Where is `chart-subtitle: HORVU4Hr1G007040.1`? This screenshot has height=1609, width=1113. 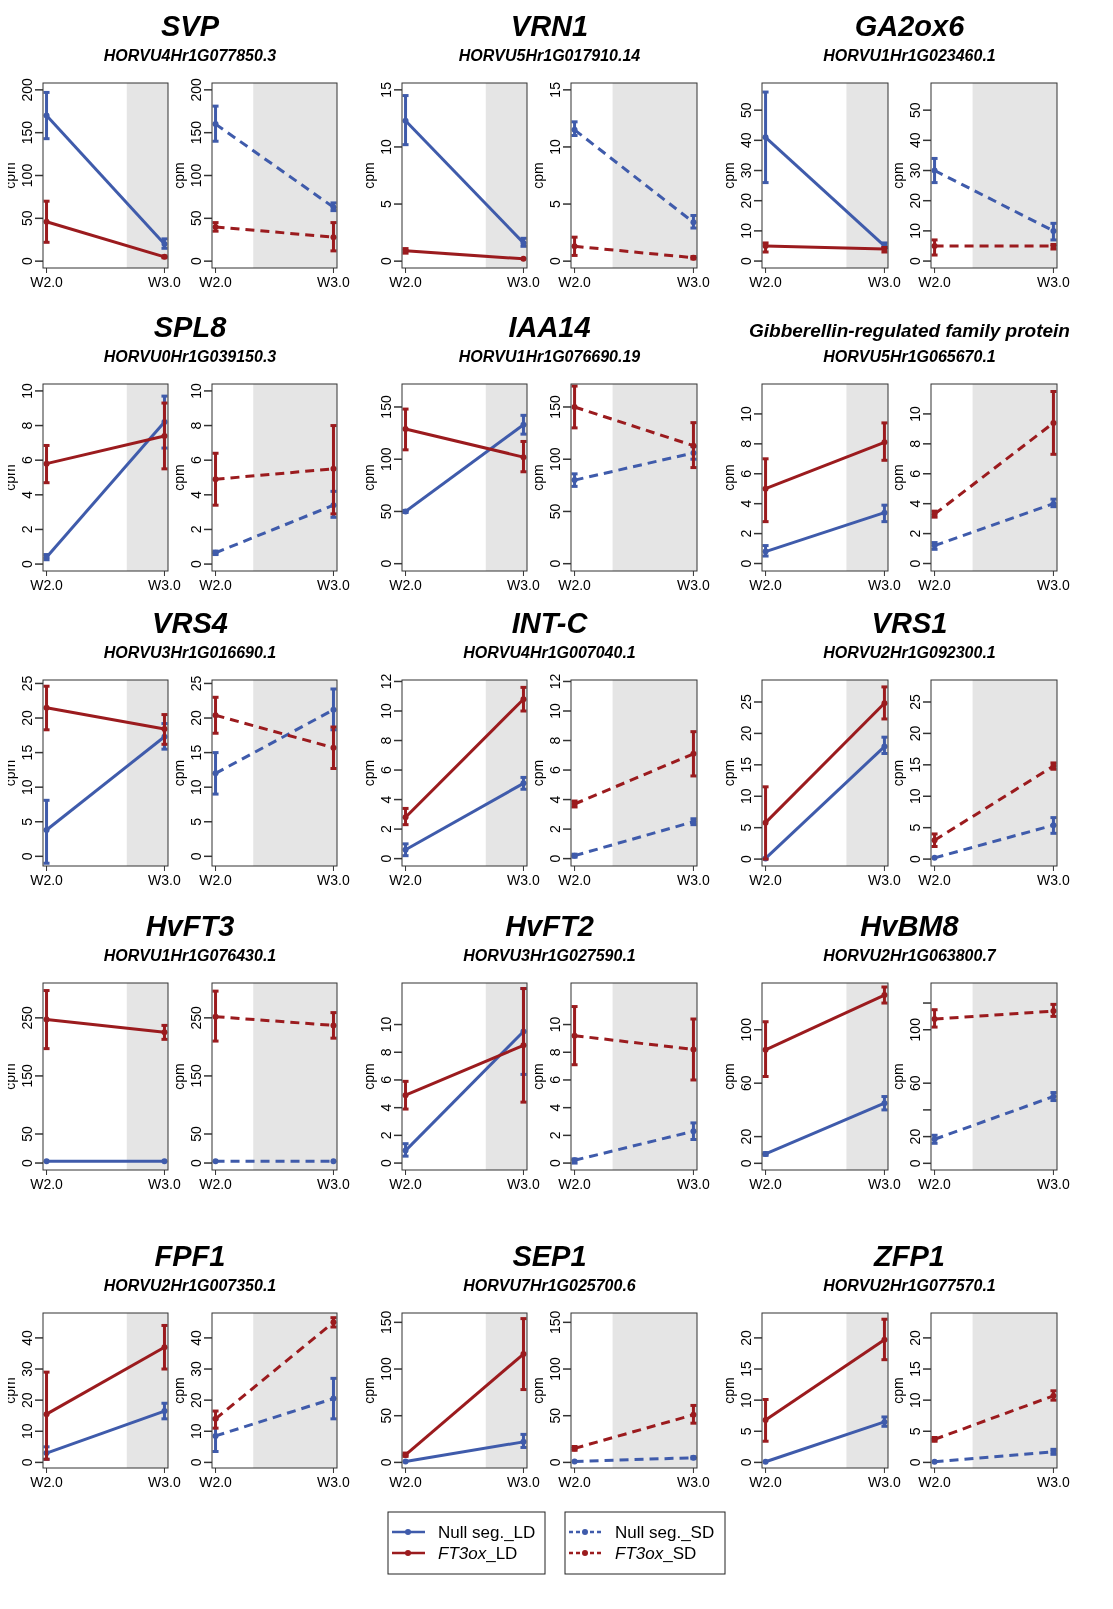
chart-subtitle: HORVU4Hr1G007040.1 is located at coordinates (549, 652).